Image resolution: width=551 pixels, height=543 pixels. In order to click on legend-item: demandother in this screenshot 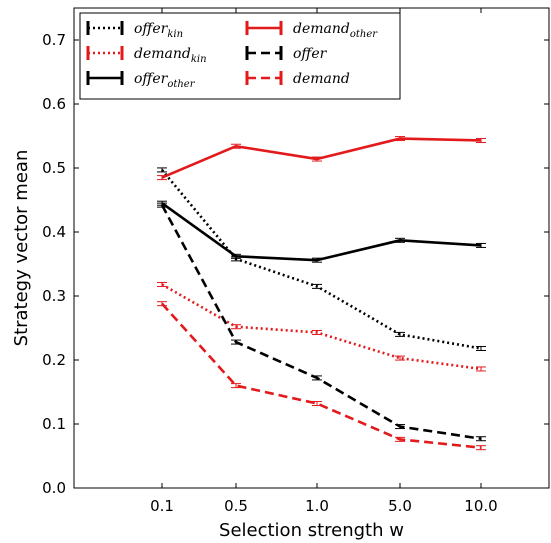, I will do `click(311, 30)`.